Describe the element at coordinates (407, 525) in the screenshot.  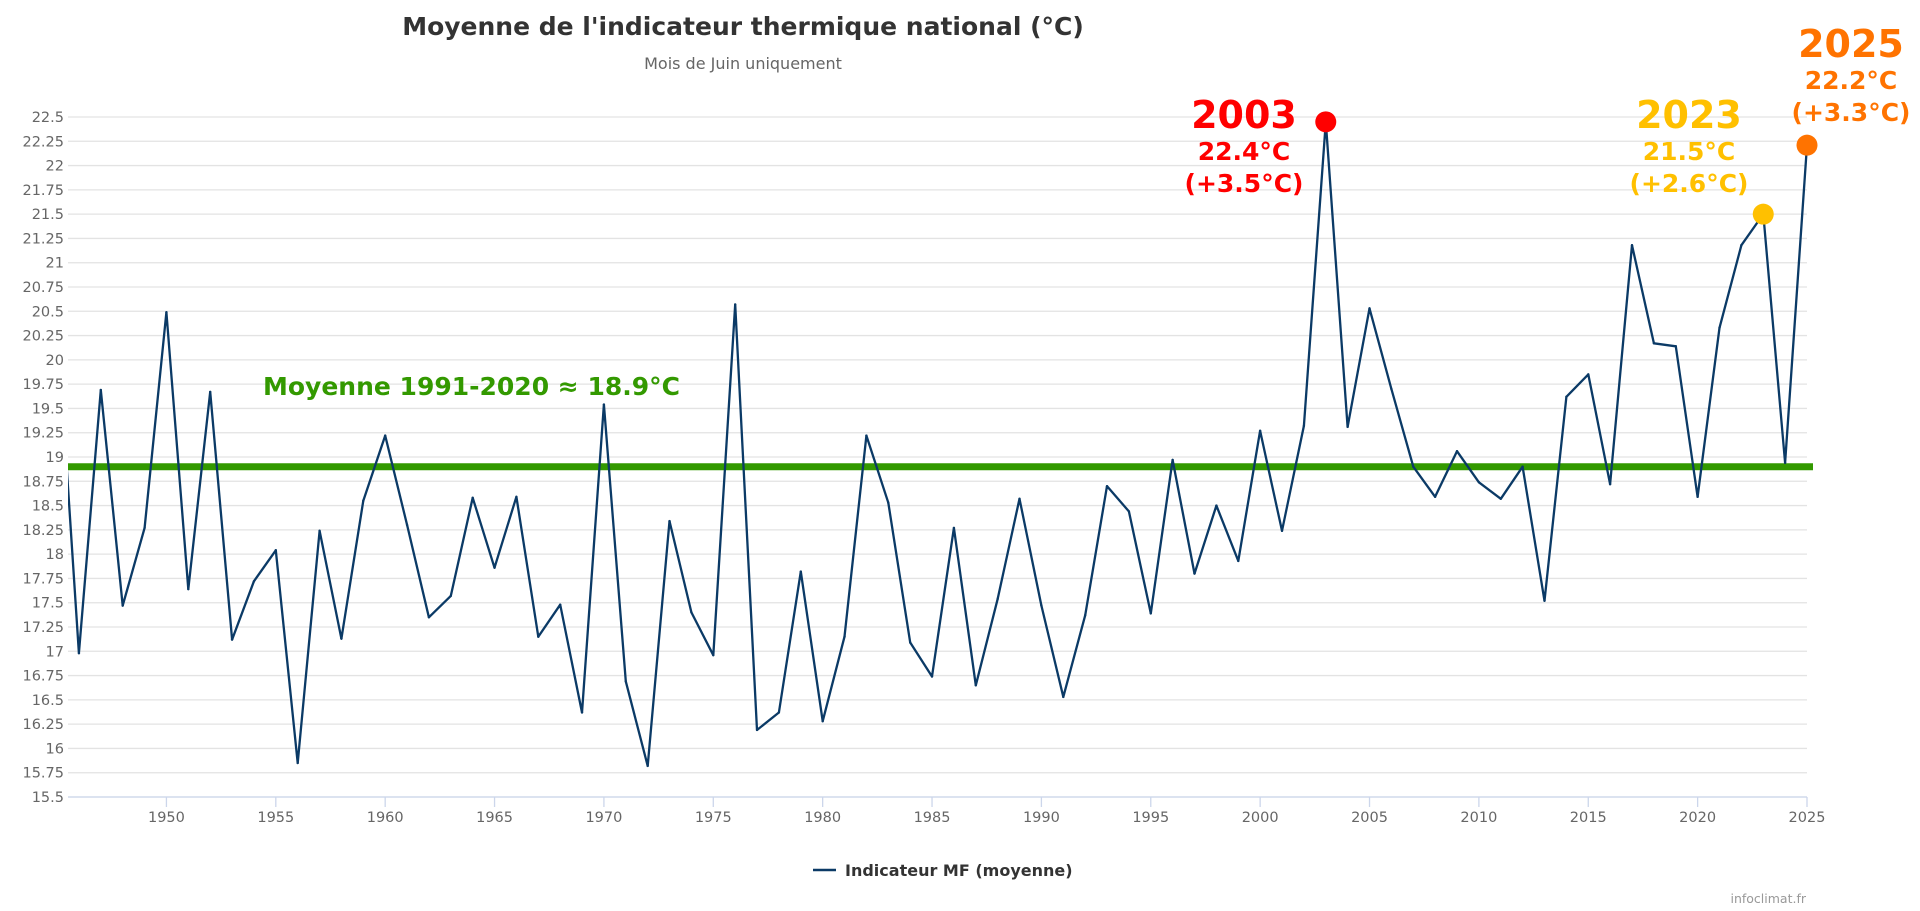
I see `data-point-1961` at that location.